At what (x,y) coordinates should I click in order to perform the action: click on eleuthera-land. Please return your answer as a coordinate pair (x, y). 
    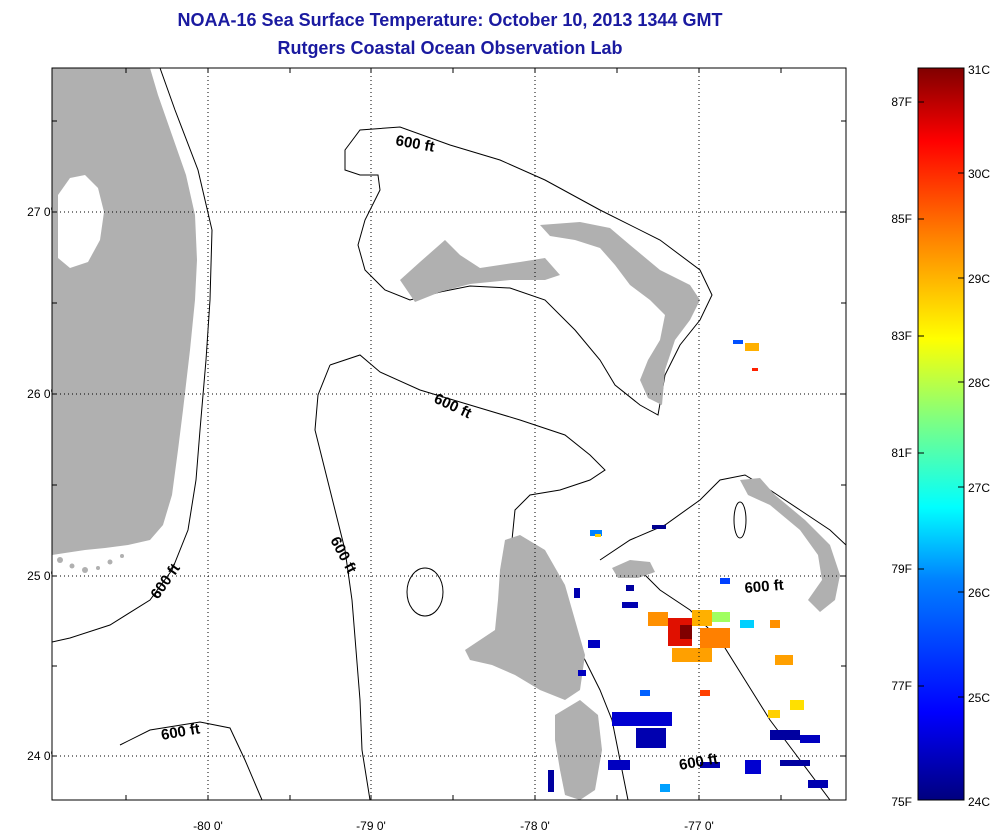
    Looking at the image, I should click on (790, 545).